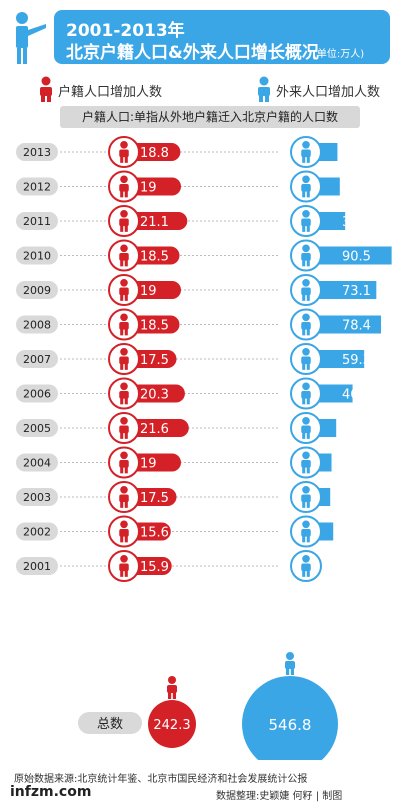 This screenshot has width=400, height=806. I want to click on row-2003: 2003 17.5 20.7, so click(193, 497).